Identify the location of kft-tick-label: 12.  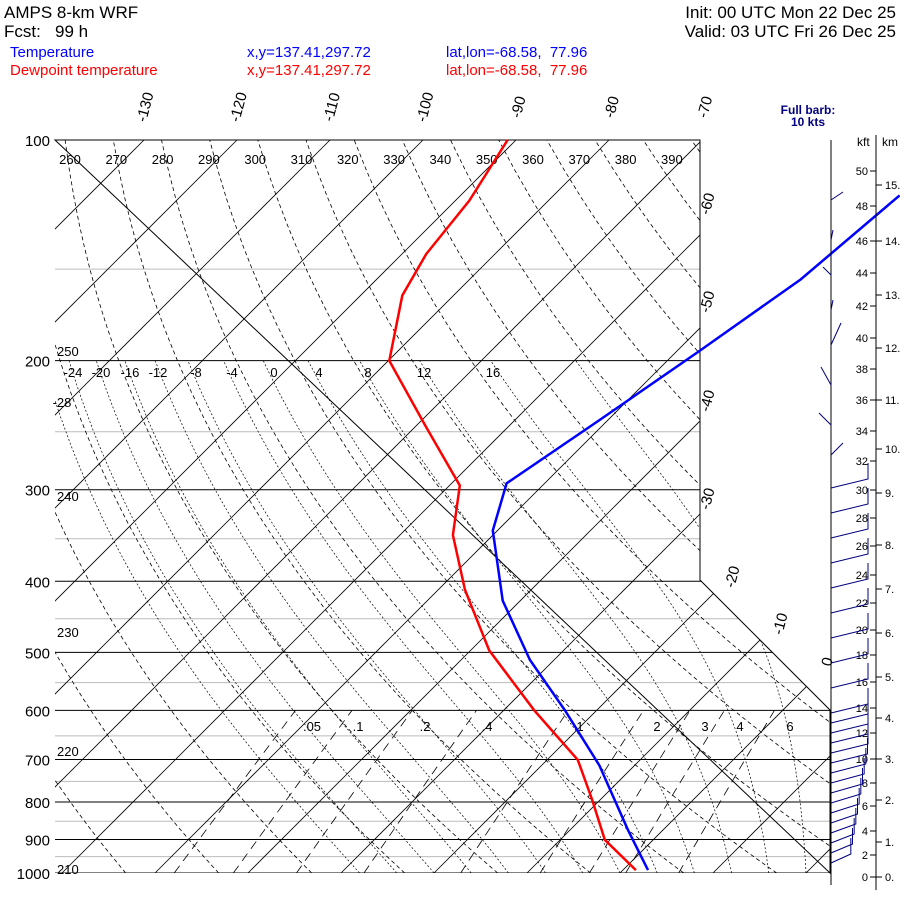
(862, 734).